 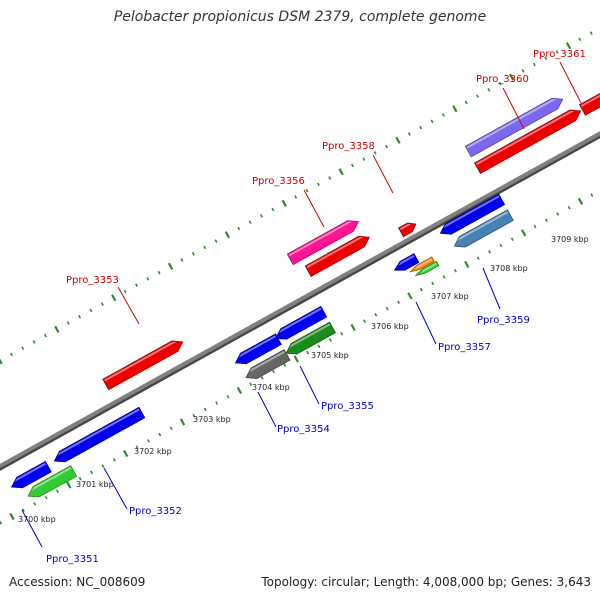 I want to click on gene-label-Ppro_3358: Ppro_3358, so click(x=348, y=146).